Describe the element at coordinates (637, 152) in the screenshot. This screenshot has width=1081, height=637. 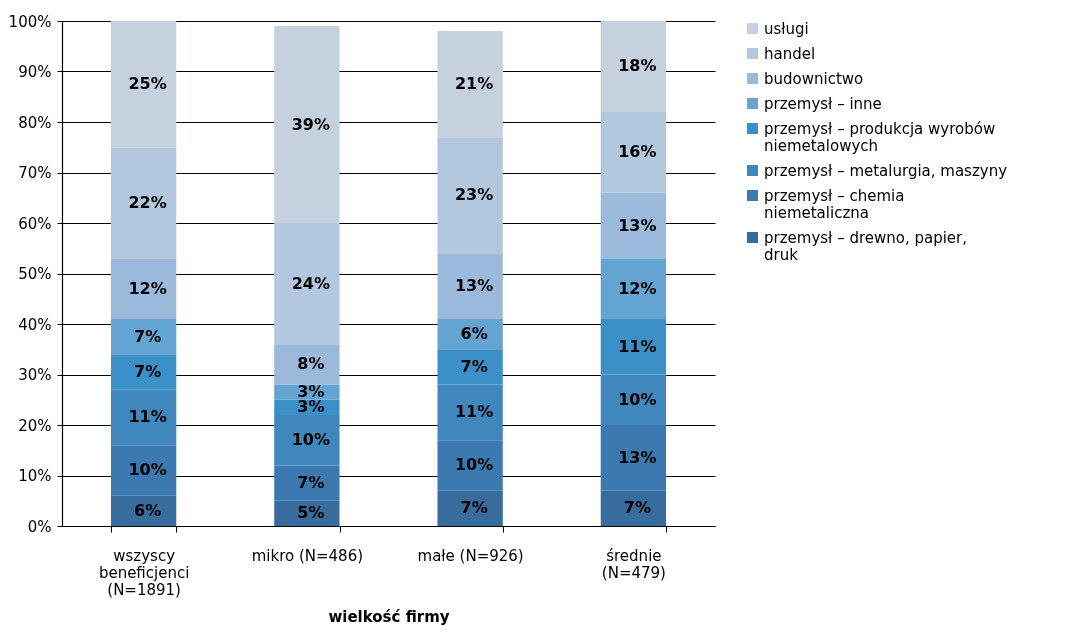
I see `data-label: 16%` at that location.